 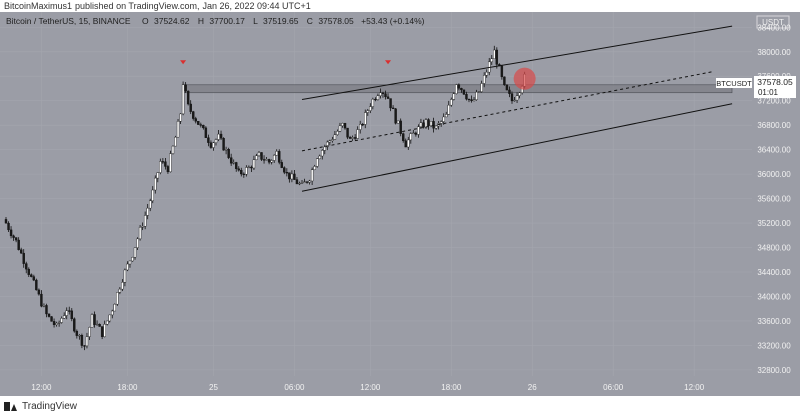 I want to click on y-tick-label: 35600.00, so click(x=774, y=199).